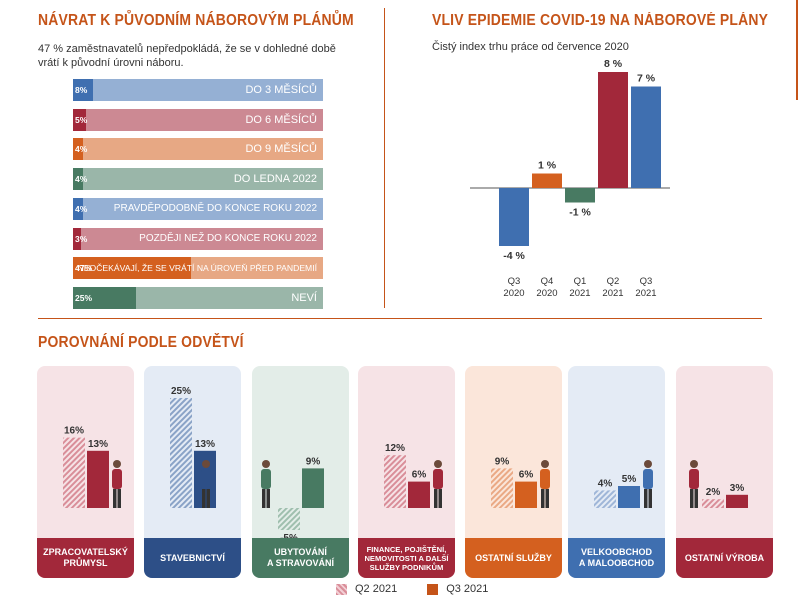 The height and width of the screenshot is (600, 800). I want to click on bottom-panel-title: POROVNÁNÍ PODLE ODVĚTVÍ, so click(141, 342).